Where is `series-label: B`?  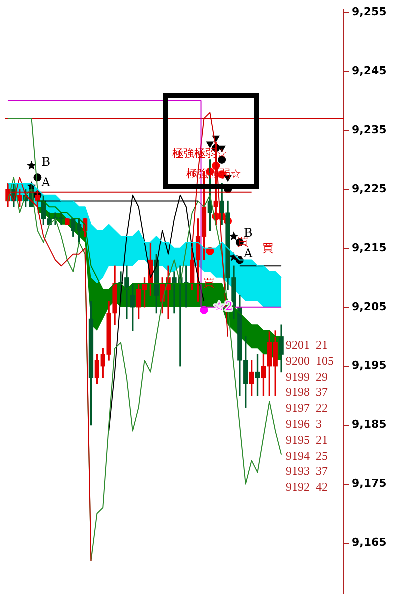
series-label: B is located at coordinates (46, 161).